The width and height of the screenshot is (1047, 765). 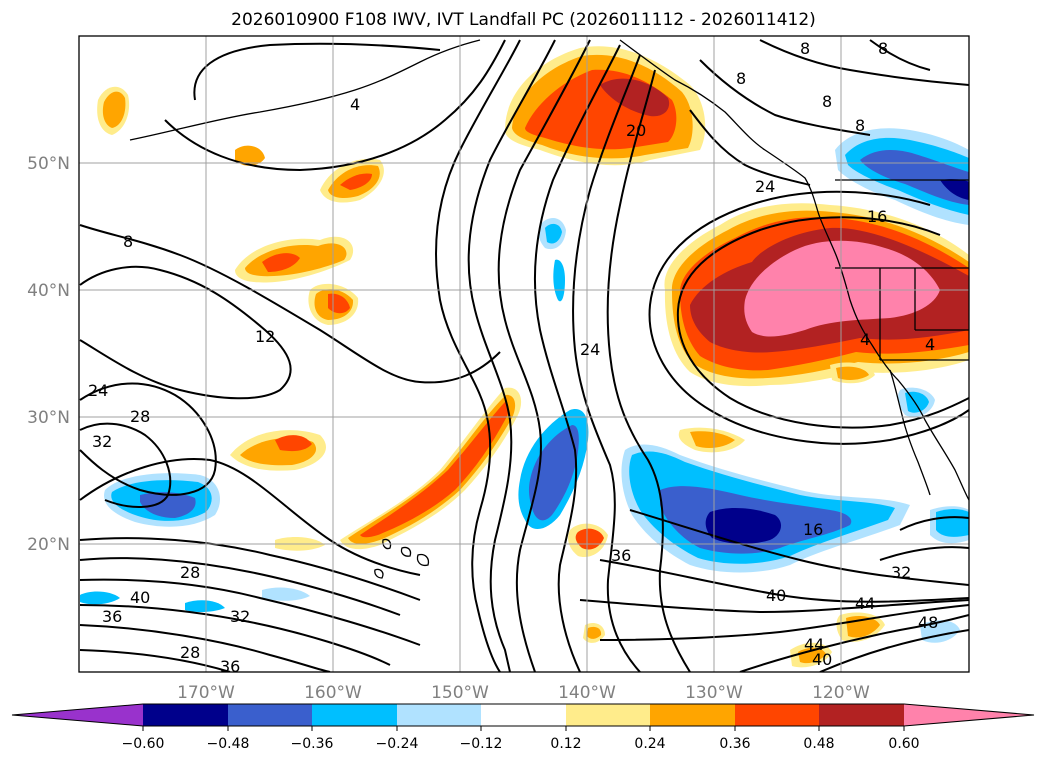 What do you see at coordinates (565, 744) in the screenshot?
I see `colorbar-label: 0.12` at bounding box center [565, 744].